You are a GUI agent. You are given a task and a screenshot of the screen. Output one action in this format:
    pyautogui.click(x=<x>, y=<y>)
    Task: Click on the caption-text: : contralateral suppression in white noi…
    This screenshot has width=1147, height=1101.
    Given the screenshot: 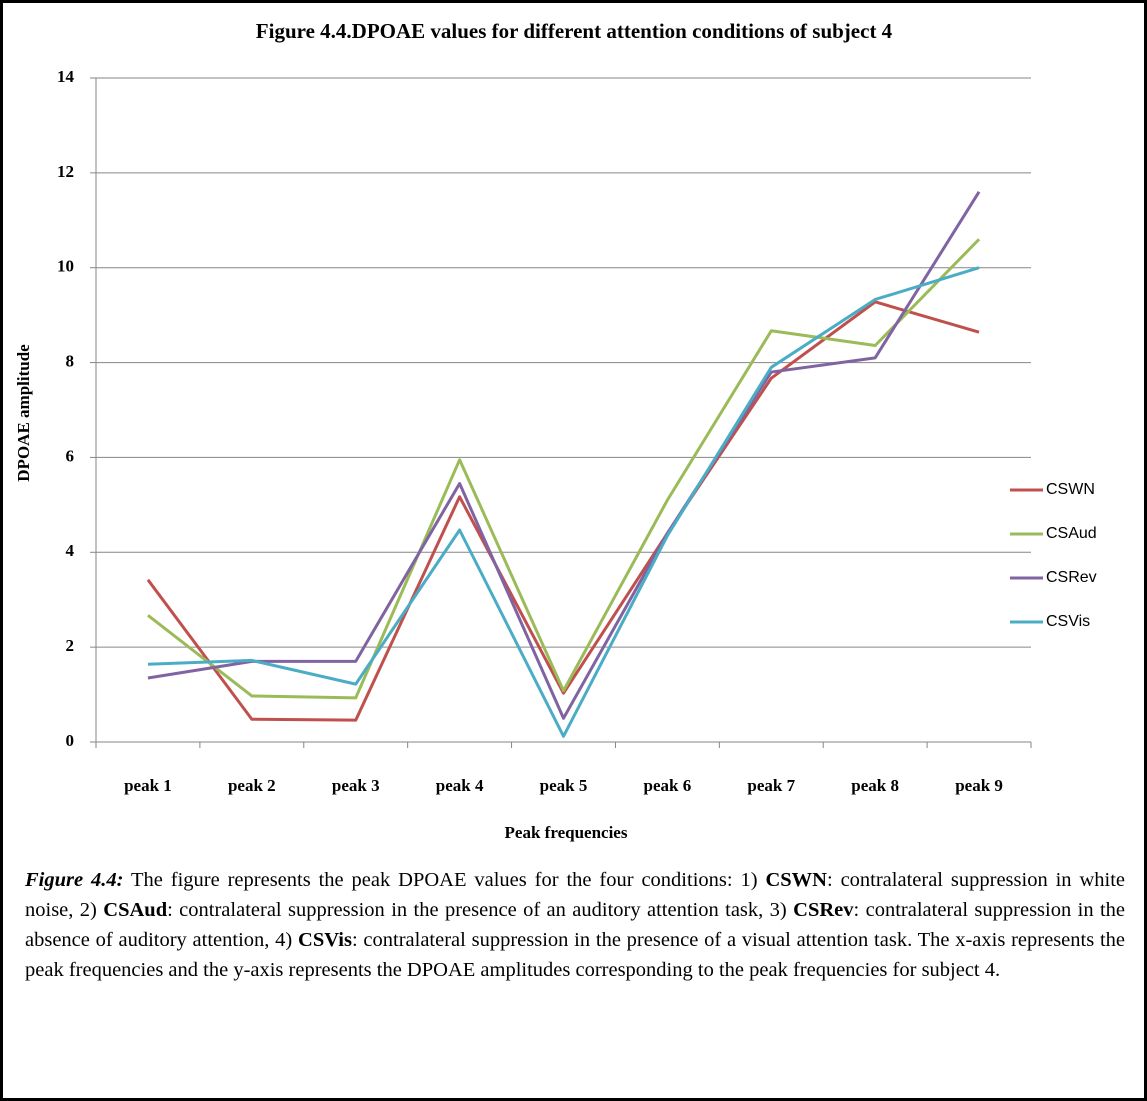 What is the action you would take?
    pyautogui.click(x=575, y=895)
    